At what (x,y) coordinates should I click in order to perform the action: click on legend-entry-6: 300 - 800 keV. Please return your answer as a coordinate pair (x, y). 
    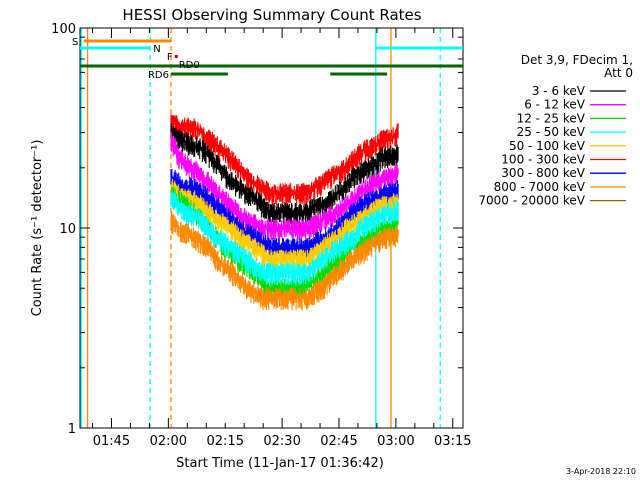
    Looking at the image, I should click on (563, 173).